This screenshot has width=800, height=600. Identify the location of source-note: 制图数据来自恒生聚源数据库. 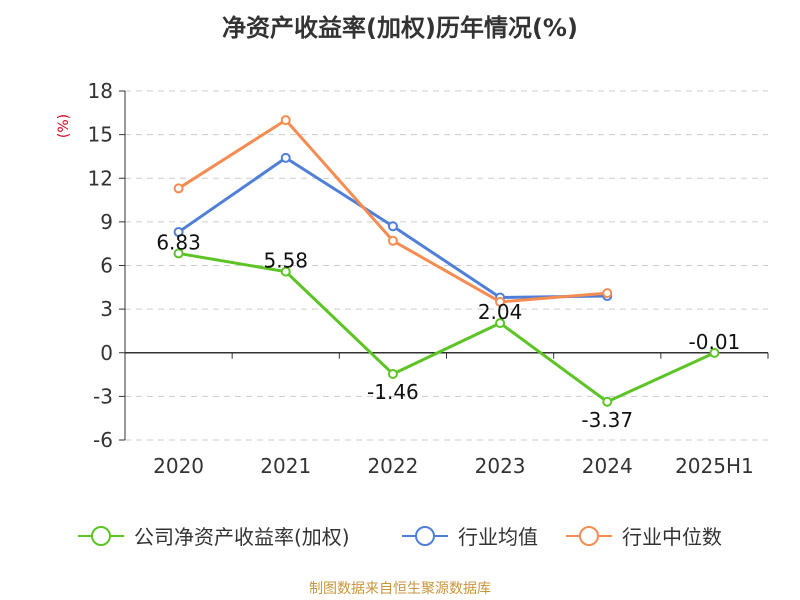
(400, 589).